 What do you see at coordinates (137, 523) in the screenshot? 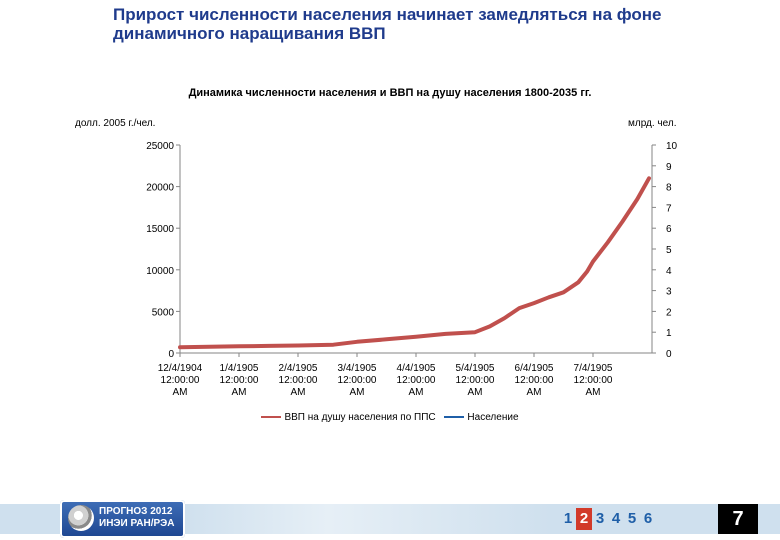
I see `logo-line-2: ИНЭИ РАН/РЭА` at bounding box center [137, 523].